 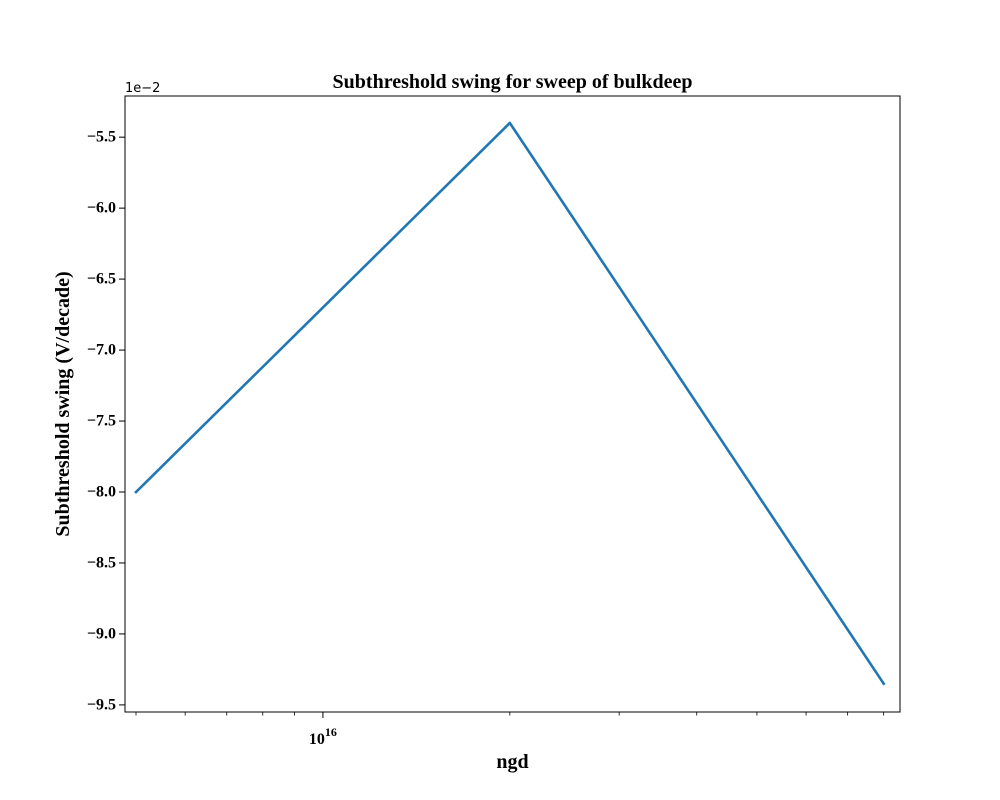 What do you see at coordinates (101, 208) in the screenshot?
I see `y-tick-label: −6.0` at bounding box center [101, 208].